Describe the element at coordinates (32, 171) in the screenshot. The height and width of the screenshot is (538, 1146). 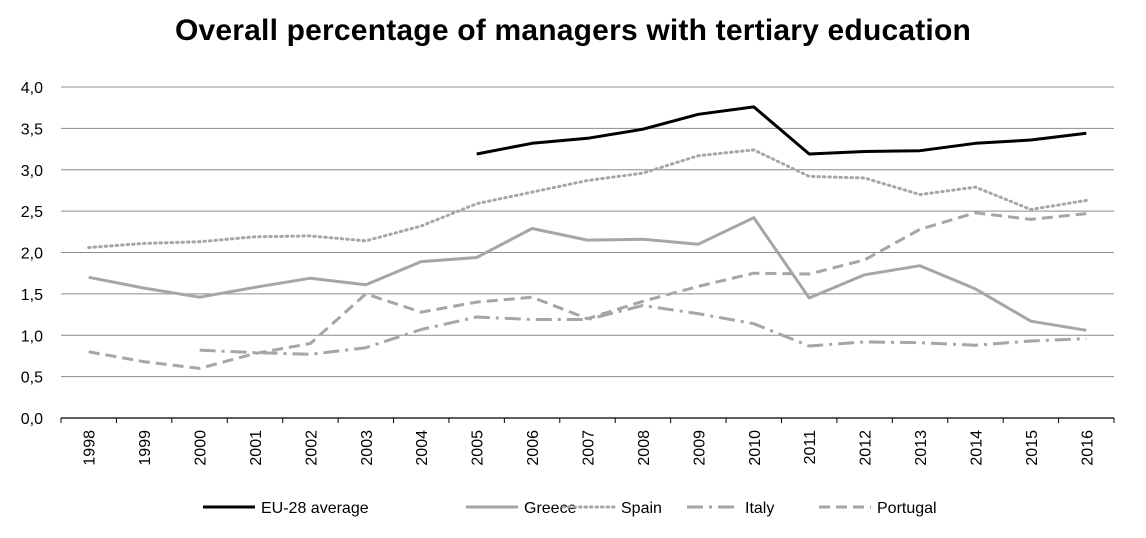
I see `y-tick-label: 3,0` at that location.